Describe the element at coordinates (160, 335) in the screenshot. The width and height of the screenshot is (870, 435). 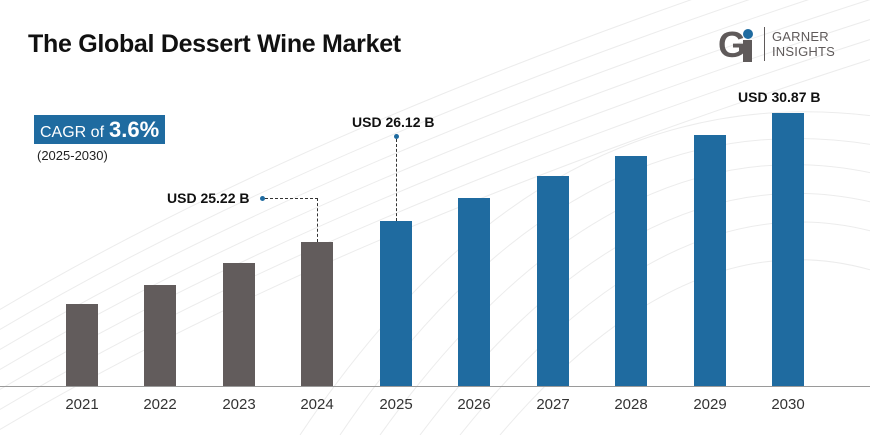
I see `bar-2022` at that location.